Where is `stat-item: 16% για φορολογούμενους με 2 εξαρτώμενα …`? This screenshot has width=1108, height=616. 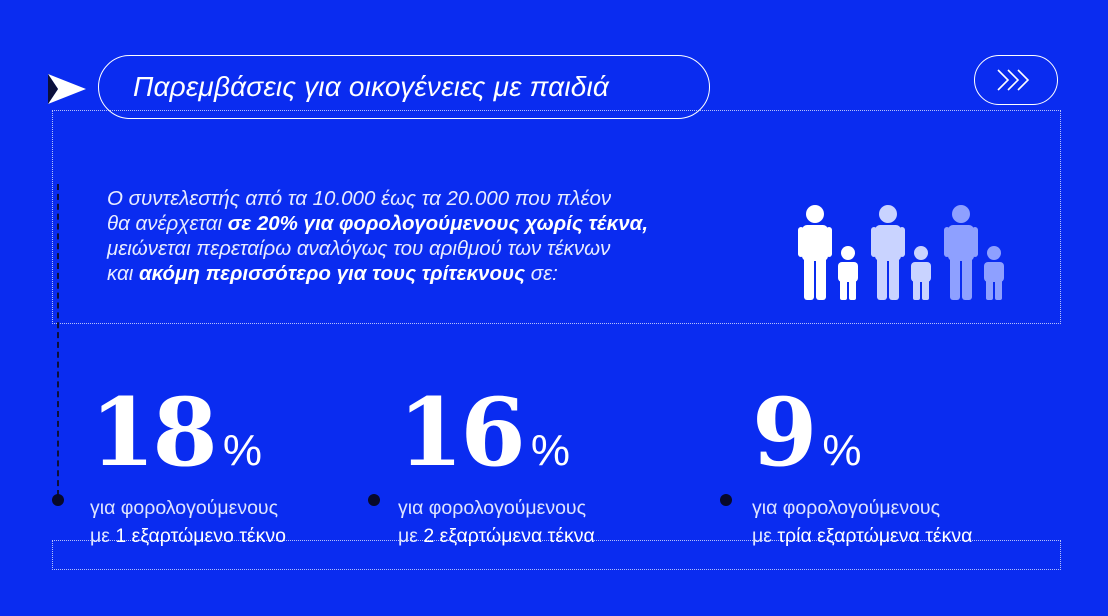
stat-item: 16% για φορολογούμενους με 2 εξαρτώμενα … is located at coordinates (496, 468).